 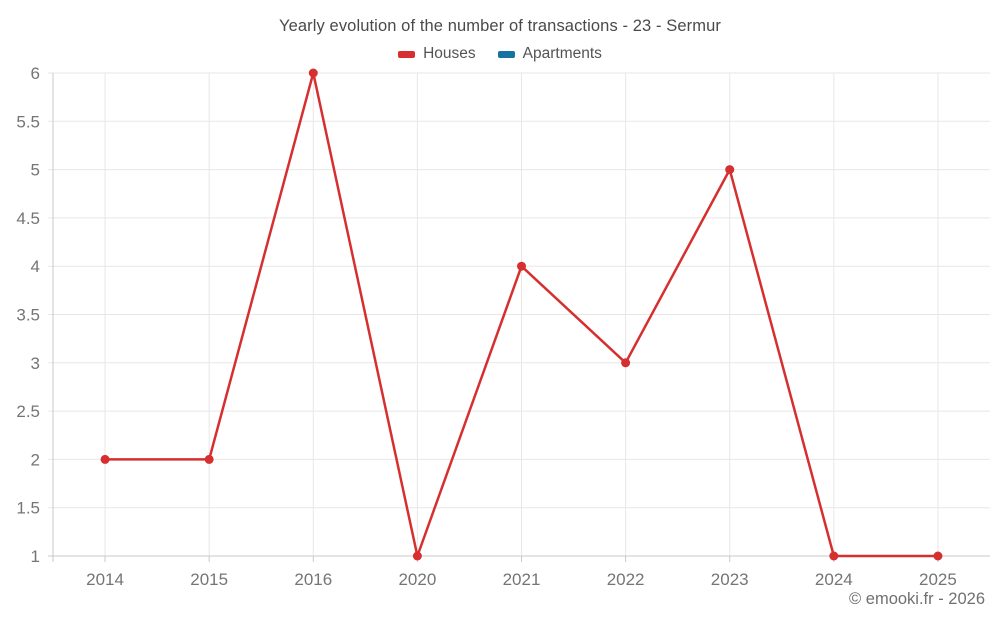 What do you see at coordinates (730, 170) in the screenshot?
I see `data-point-houses-2023` at bounding box center [730, 170].